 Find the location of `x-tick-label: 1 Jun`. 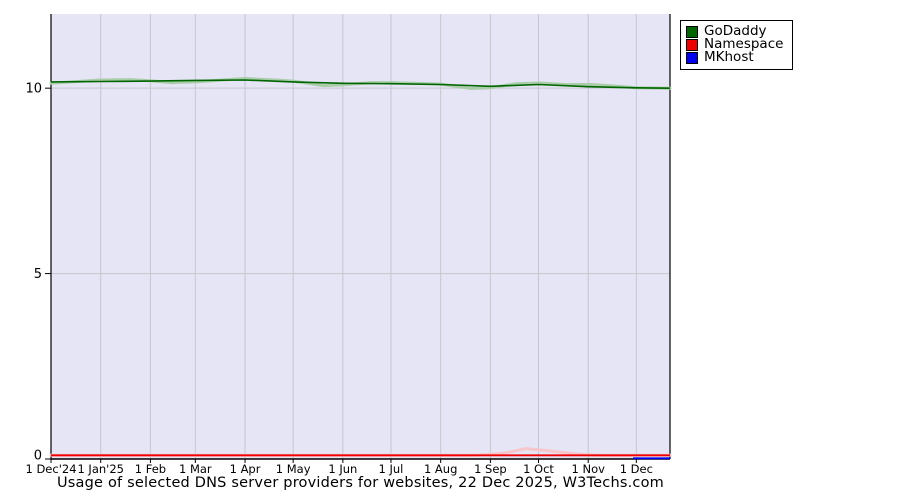

x-tick-label: 1 Jun is located at coordinates (342, 469).